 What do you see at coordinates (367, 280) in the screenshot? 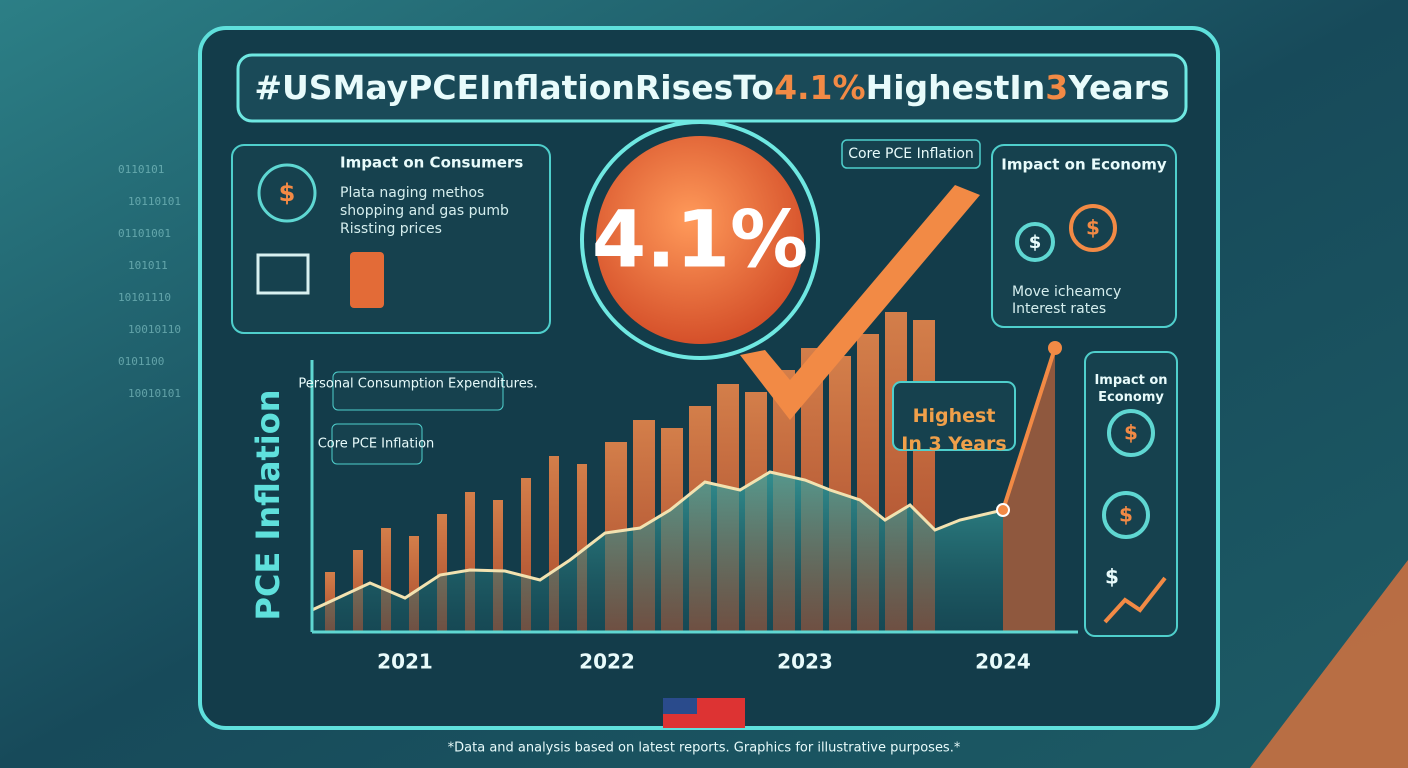
I see `pump-icon` at bounding box center [367, 280].